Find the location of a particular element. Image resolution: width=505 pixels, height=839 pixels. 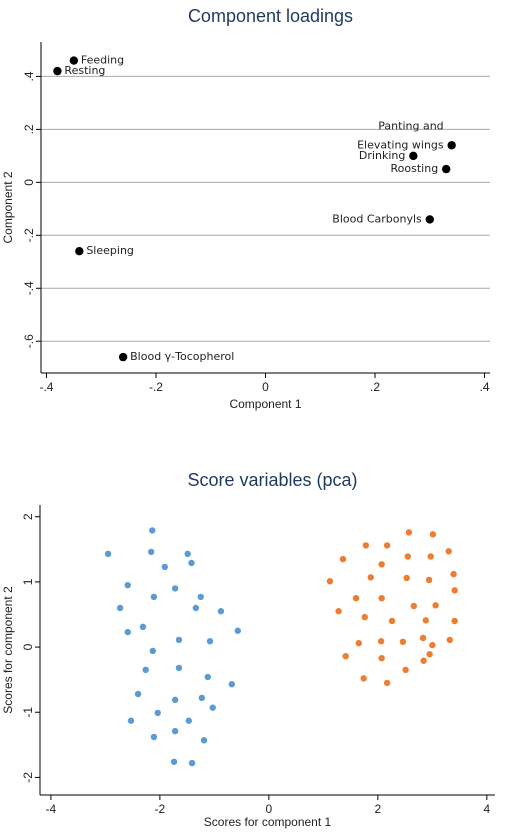

point-label: Drinking is located at coordinates (382, 155).